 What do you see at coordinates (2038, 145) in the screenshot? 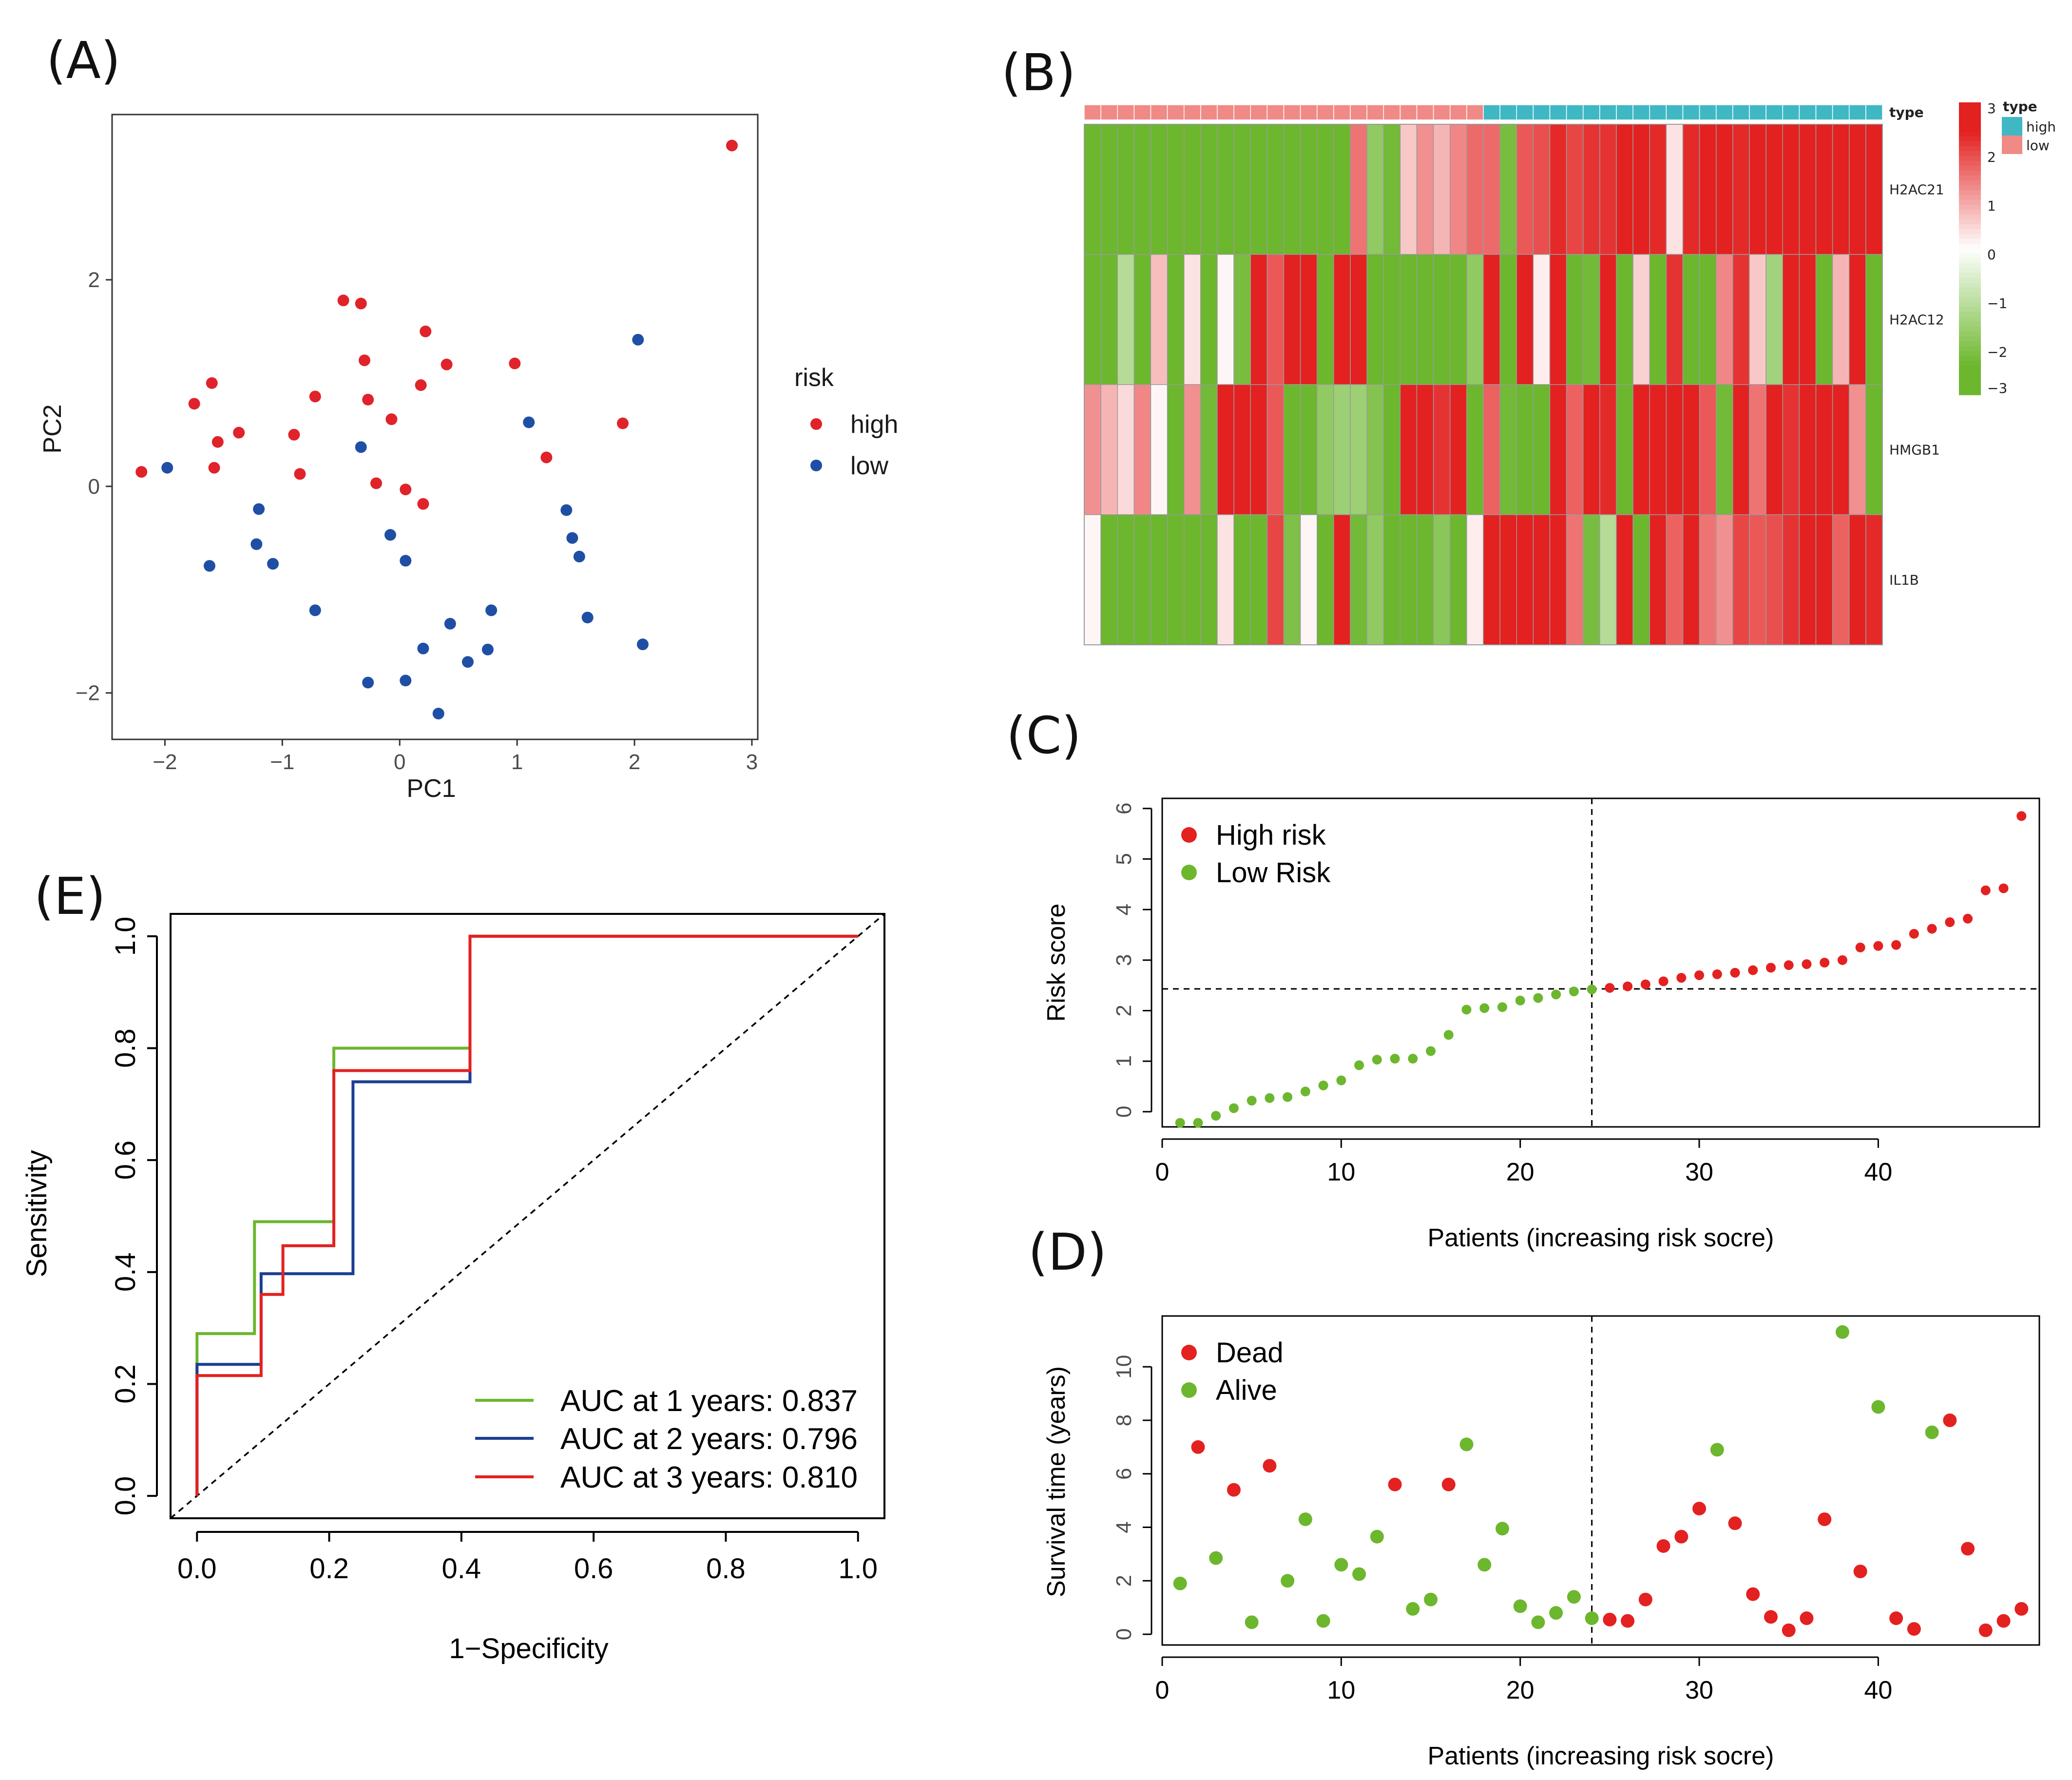
I see `panel-b-type-legend-low-label: low` at bounding box center [2038, 145].